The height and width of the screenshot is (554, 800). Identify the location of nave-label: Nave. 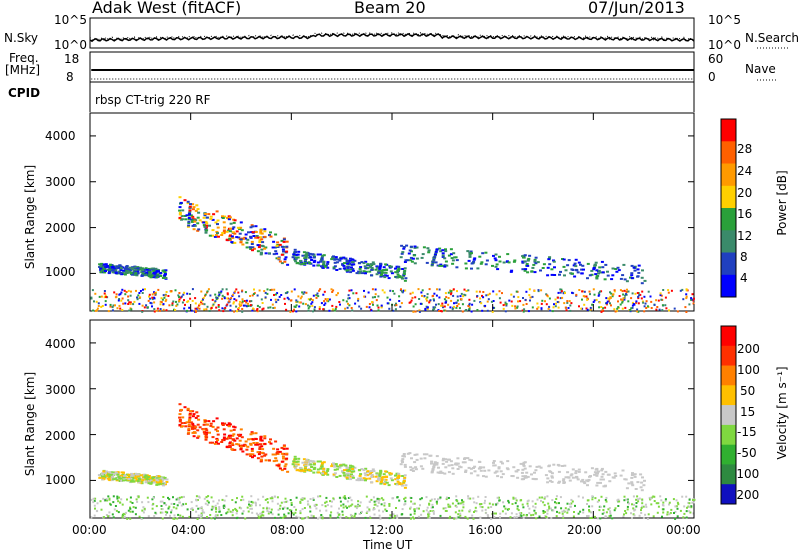
(760, 69).